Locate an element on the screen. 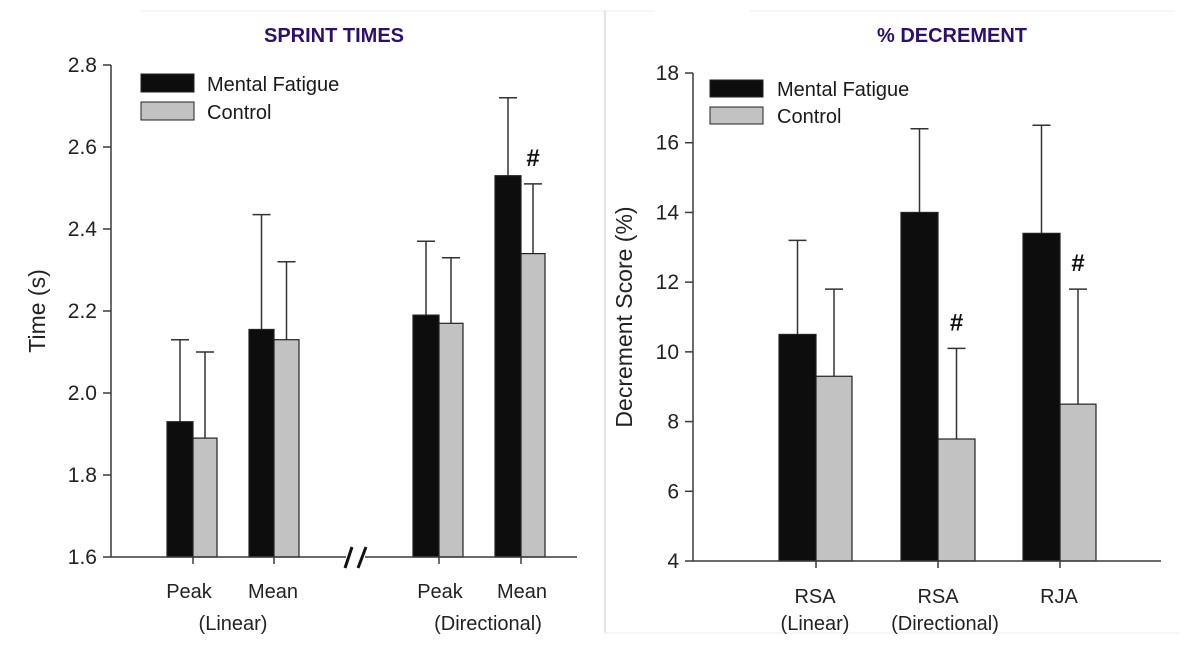  y-tick-label: 12 is located at coordinates (667, 282).